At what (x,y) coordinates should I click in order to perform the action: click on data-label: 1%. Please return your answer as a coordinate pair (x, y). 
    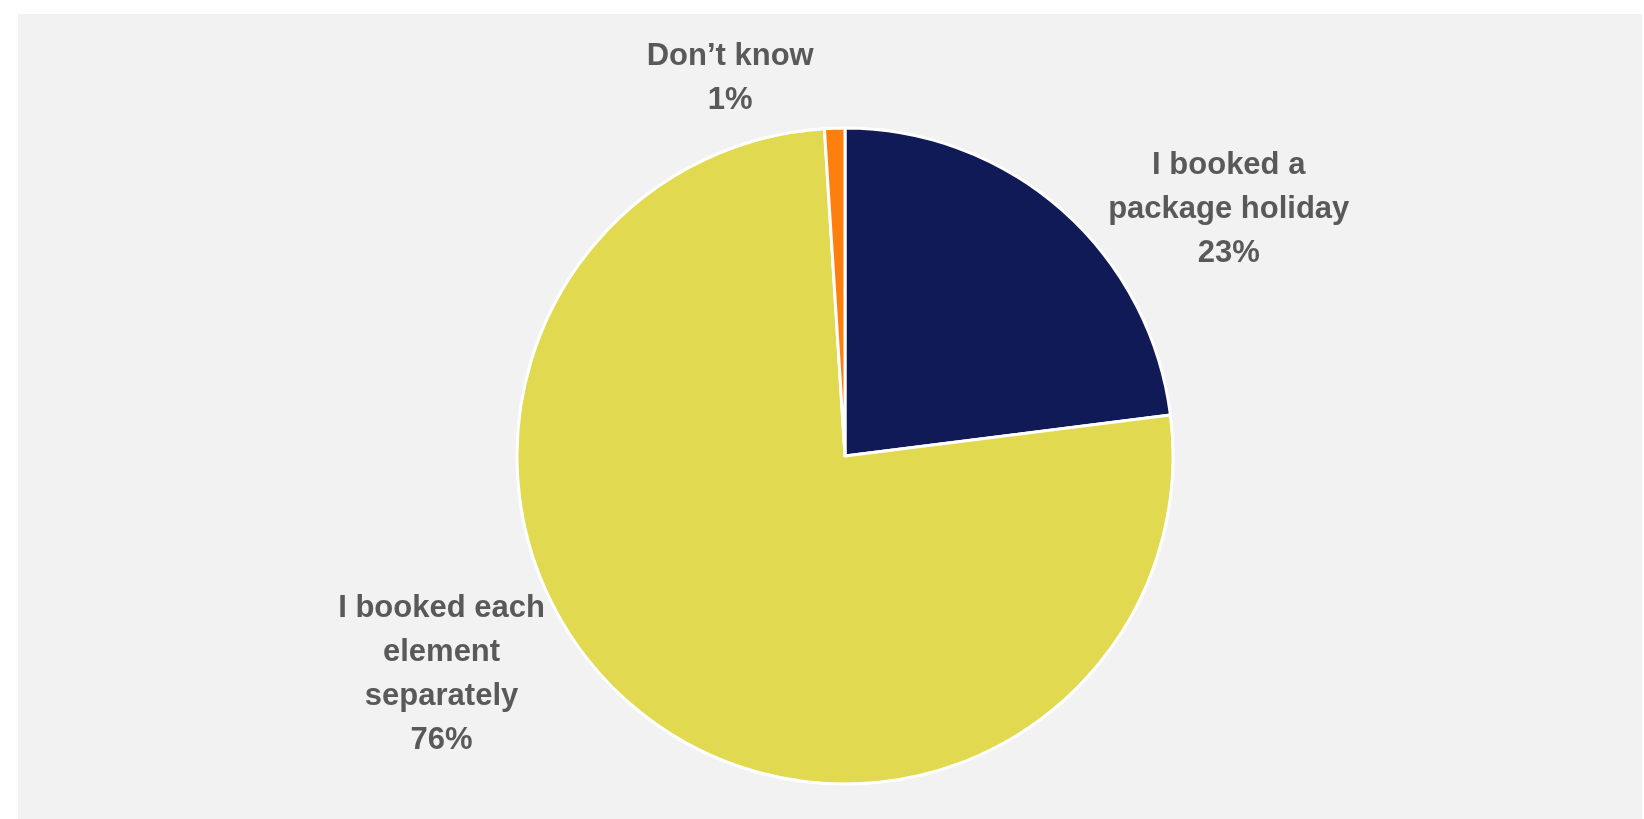
    Looking at the image, I should click on (730, 98).